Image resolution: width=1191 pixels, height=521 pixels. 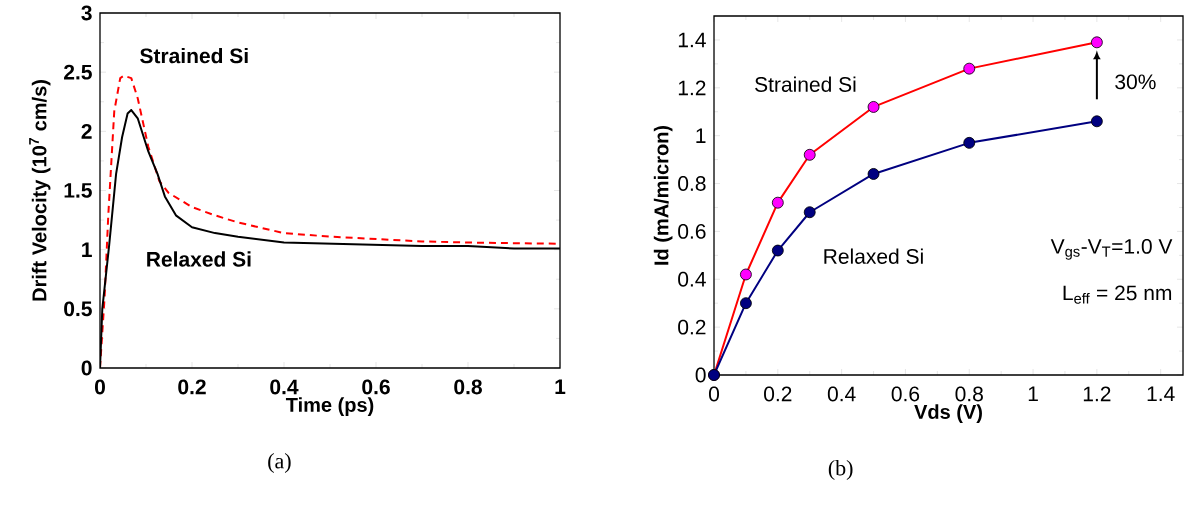 What do you see at coordinates (1097, 394) in the screenshot?
I see `x-tick-label: 1.2` at bounding box center [1097, 394].